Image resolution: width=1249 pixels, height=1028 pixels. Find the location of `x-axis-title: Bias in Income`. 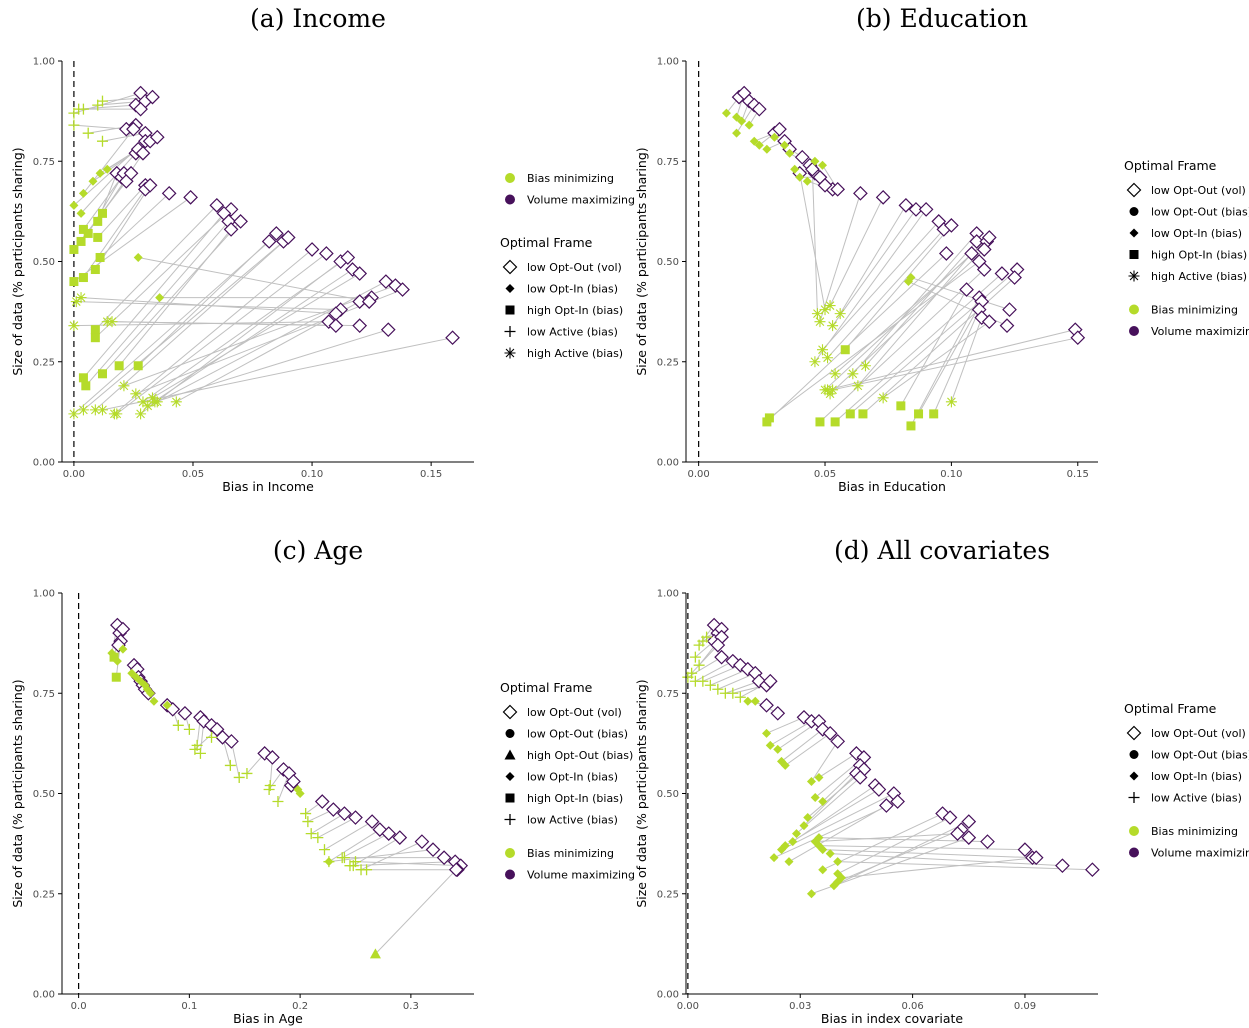

x-axis-title: Bias in Income is located at coordinates (268, 486).